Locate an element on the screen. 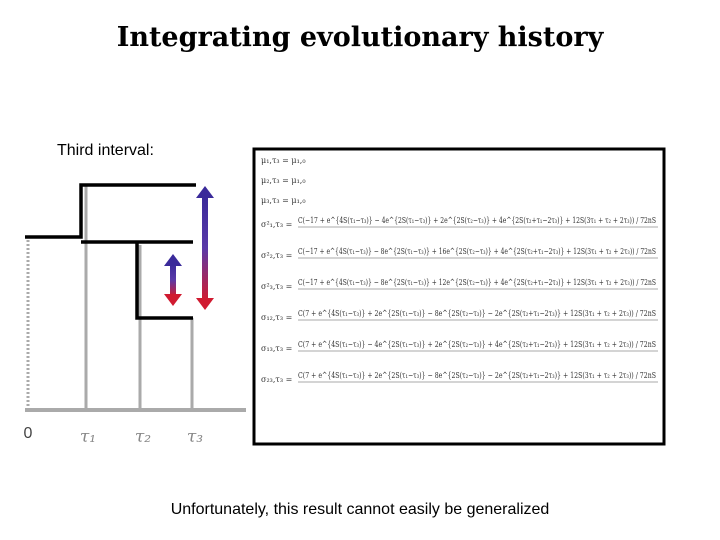  axis-label: τ₁ is located at coordinates (88, 437).